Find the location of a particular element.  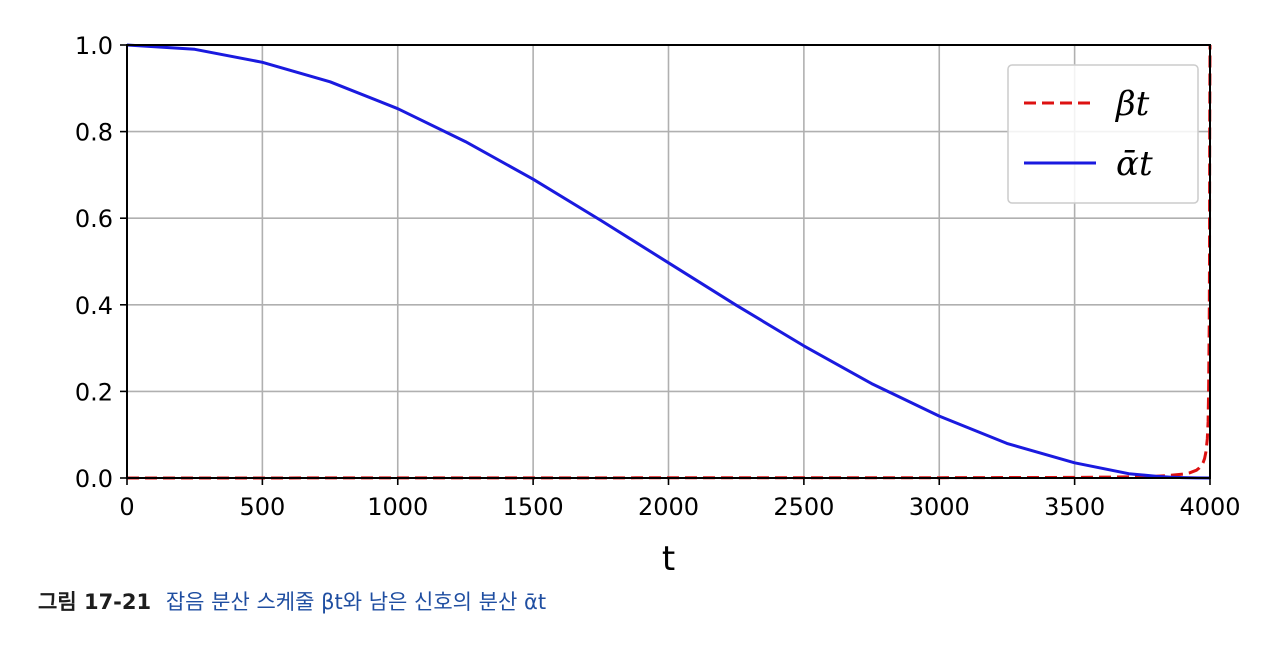

legend: βt ᾱt is located at coordinates (1103, 134).